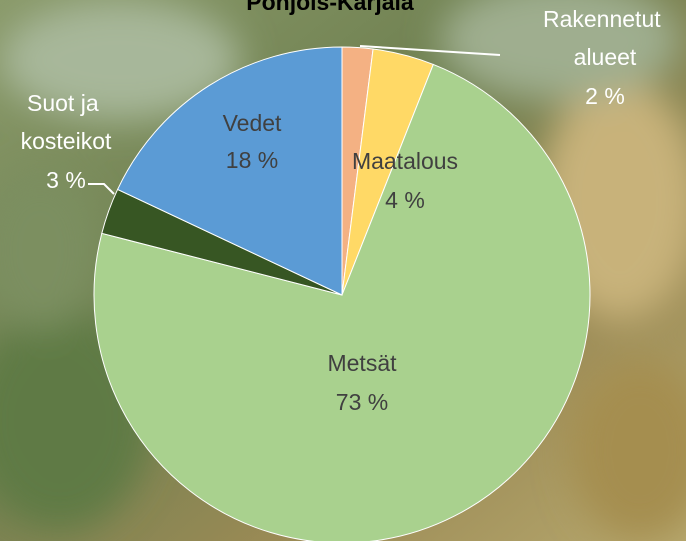 This screenshot has width=686, height=541. I want to click on slice-label: Metsät, so click(362, 363).